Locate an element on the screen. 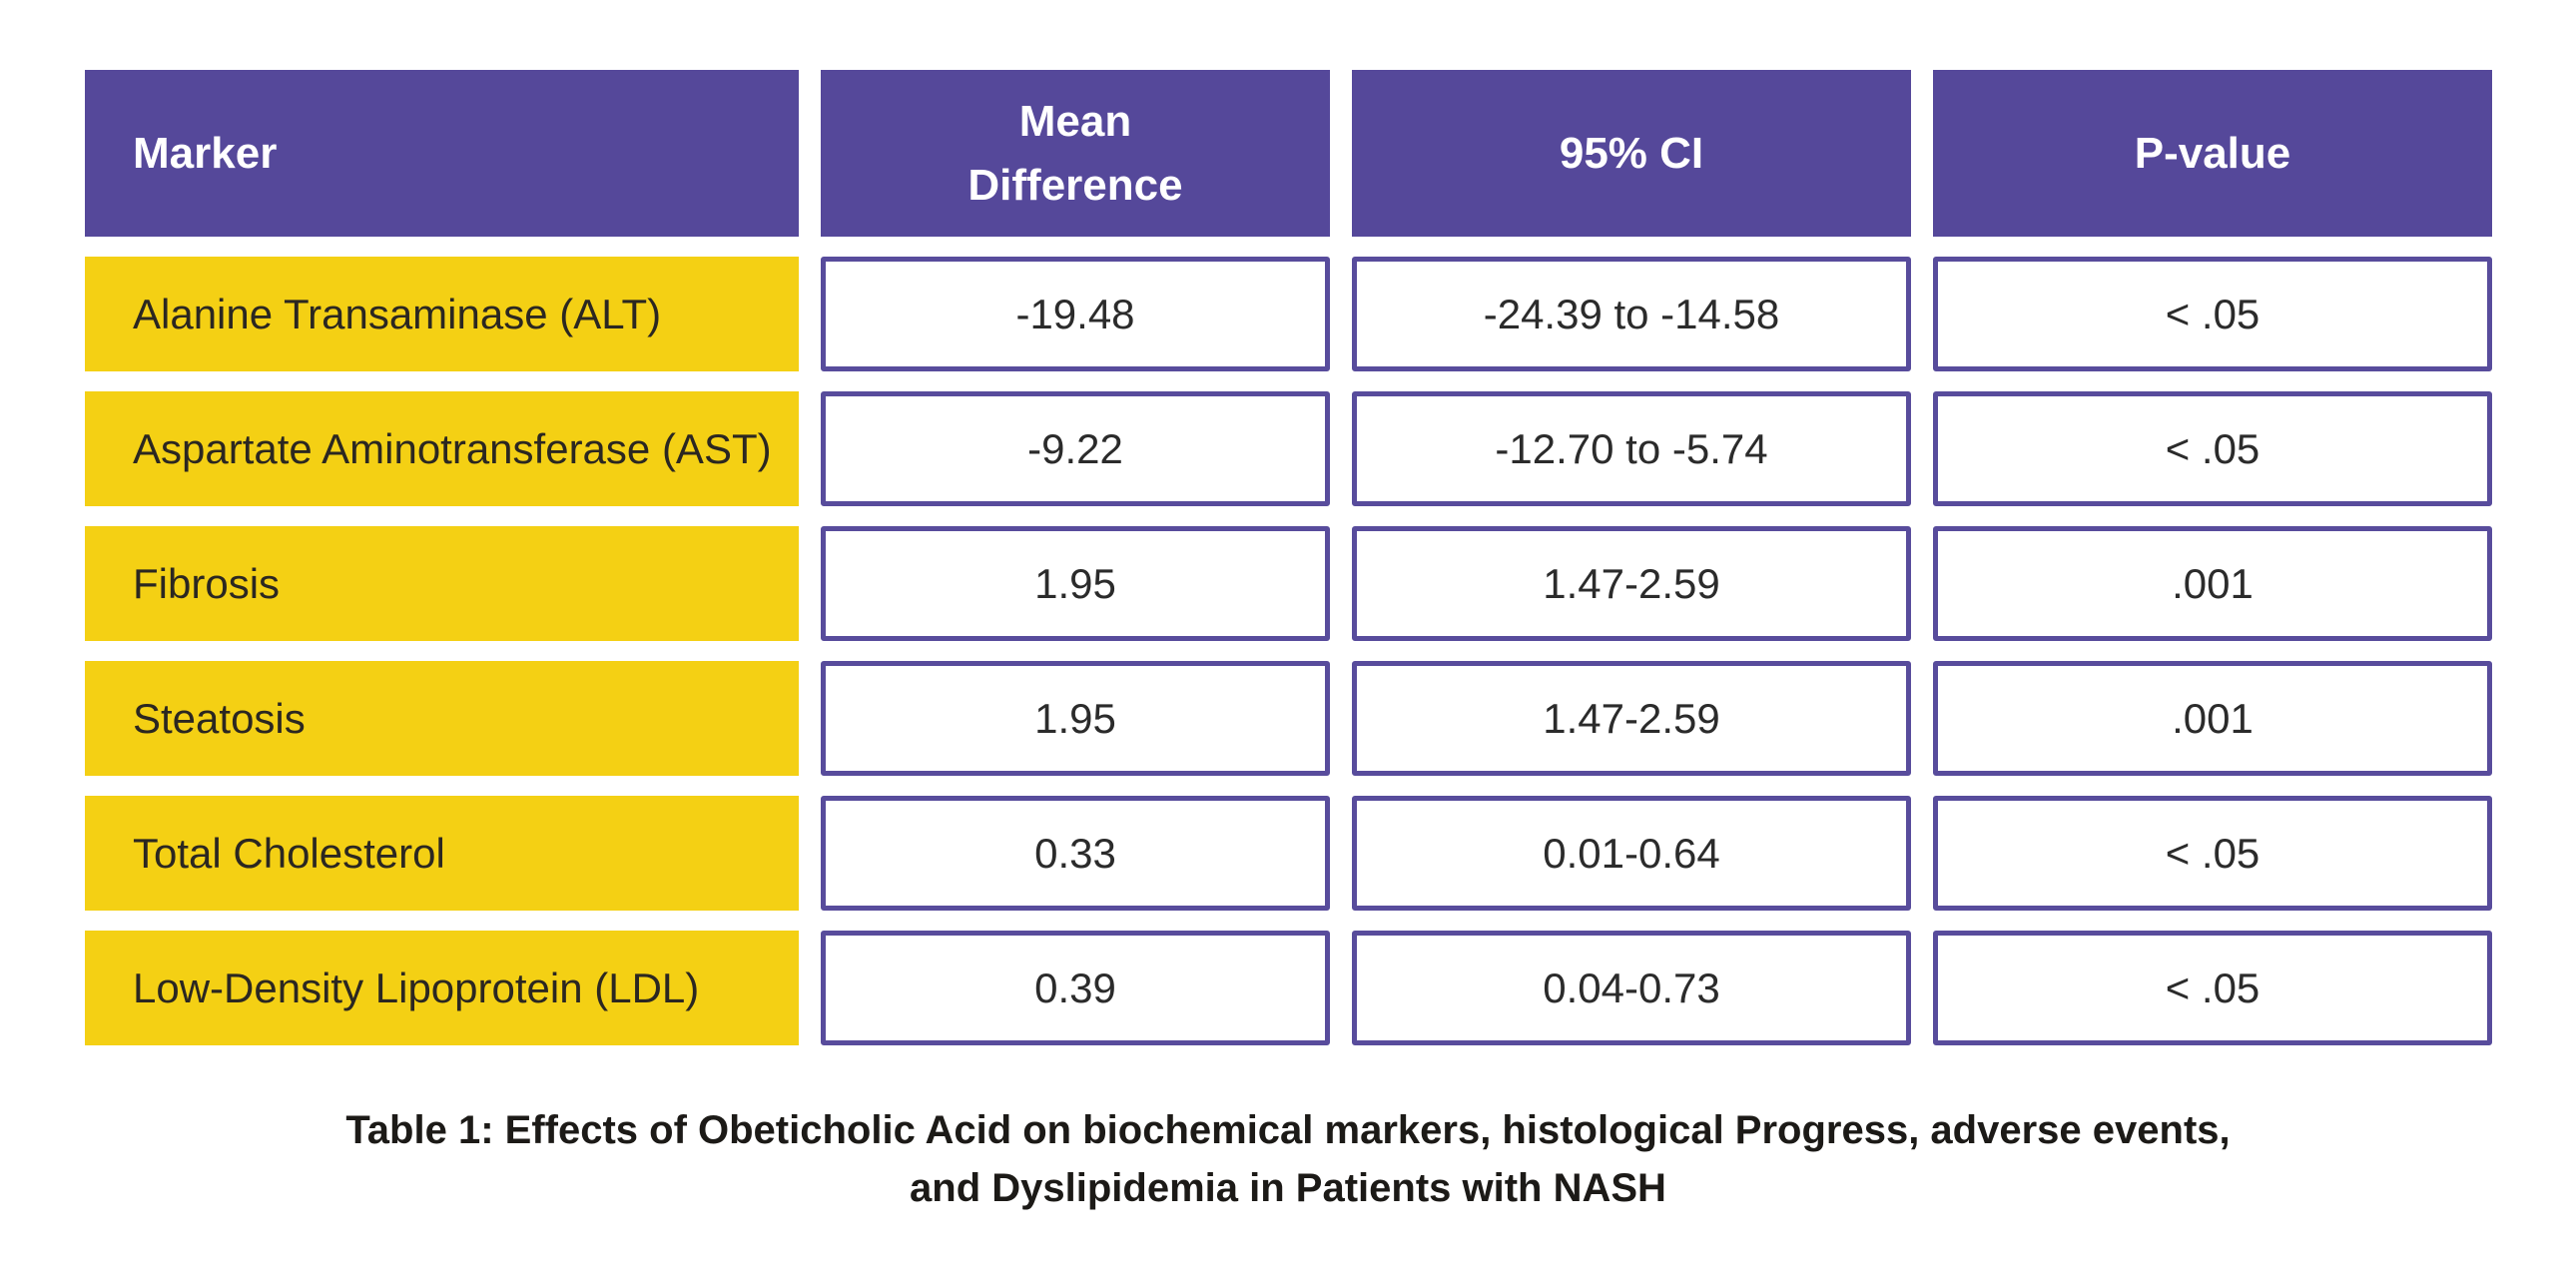 The image size is (2576, 1284). ci-cell: 0.01-0.64 is located at coordinates (1631, 853).